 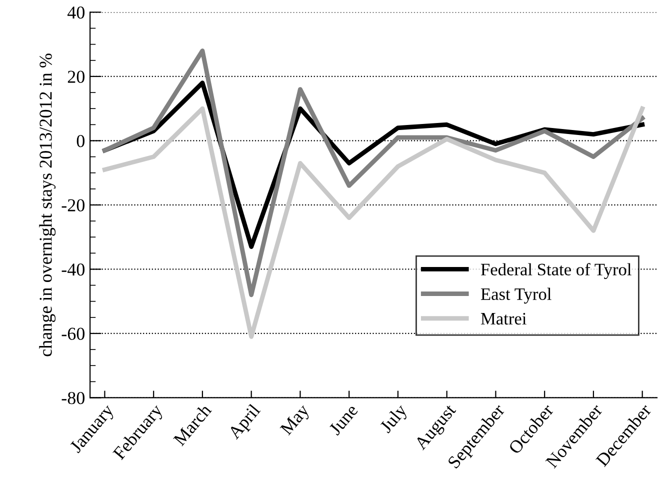 I want to click on y-axis-title: change in overnight stays 2013/2012 in %, so click(x=47, y=205).